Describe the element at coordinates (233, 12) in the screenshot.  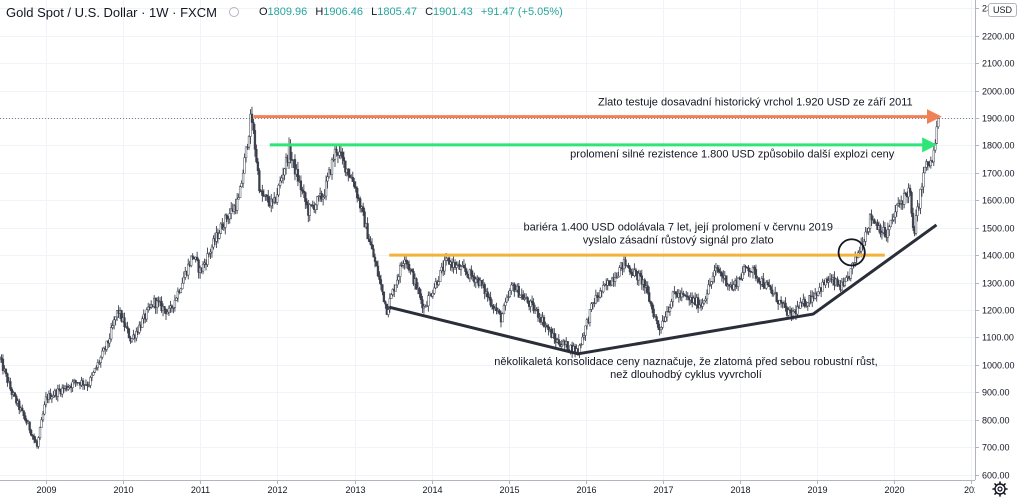
I see `visibility-dot-icon` at that location.